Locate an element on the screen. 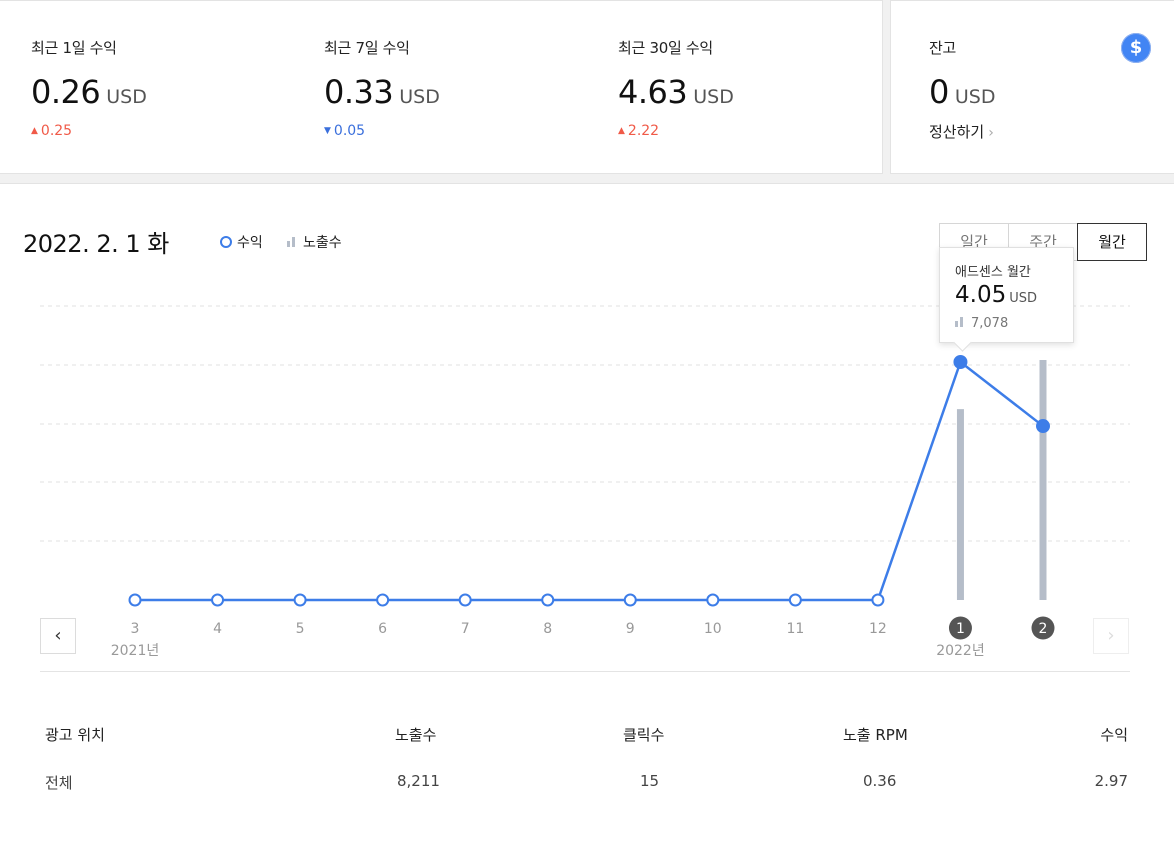  legend-impressions: 노출수 is located at coordinates (314, 242).